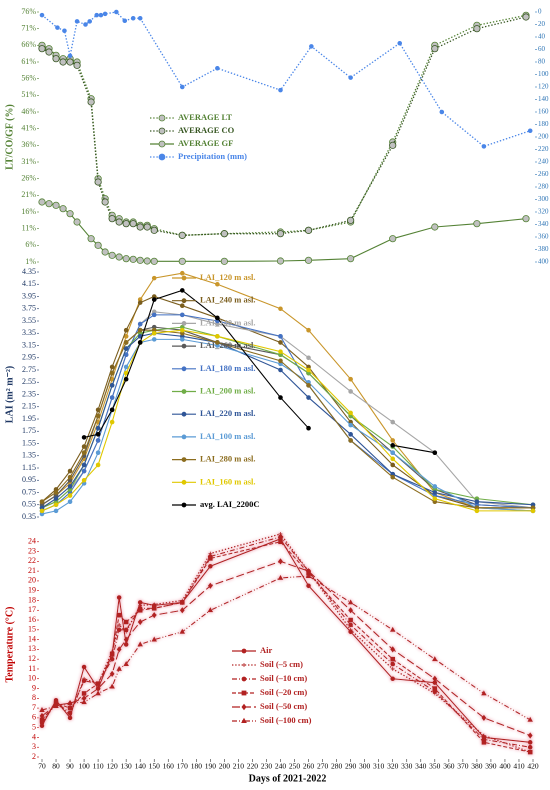 This screenshot has height=790, width=550. Describe the element at coordinates (9, 137) in the screenshot. I see `y-axis-label: LT/CO/GF (%)` at that location.